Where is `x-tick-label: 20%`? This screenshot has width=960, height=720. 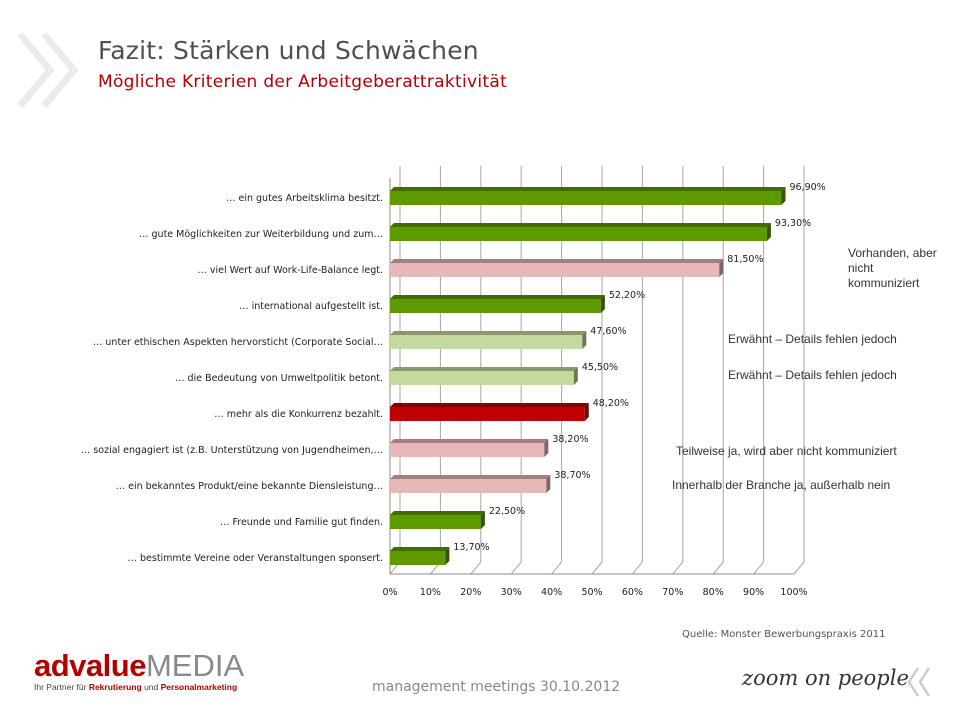 x-tick-label: 20% is located at coordinates (470, 592).